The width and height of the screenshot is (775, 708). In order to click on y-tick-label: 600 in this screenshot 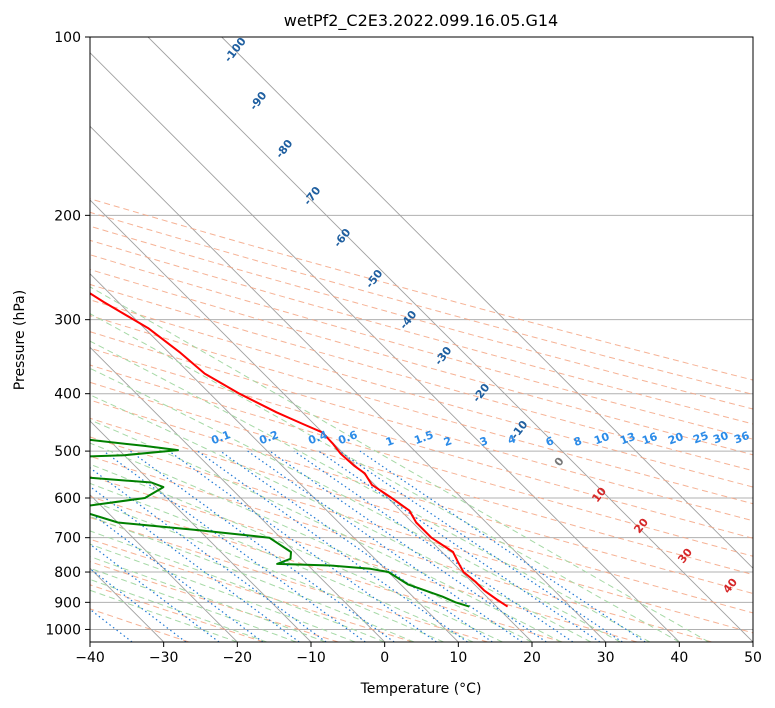, I will do `click(67, 499)`.